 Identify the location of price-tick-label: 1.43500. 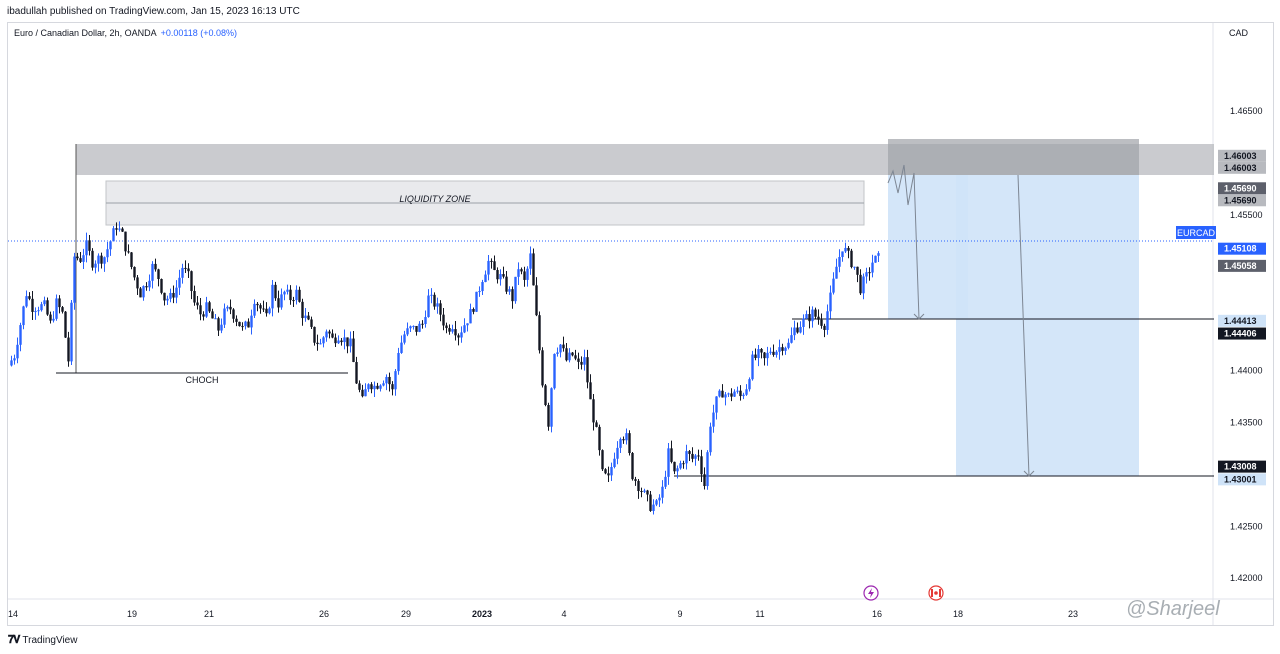
(1246, 423).